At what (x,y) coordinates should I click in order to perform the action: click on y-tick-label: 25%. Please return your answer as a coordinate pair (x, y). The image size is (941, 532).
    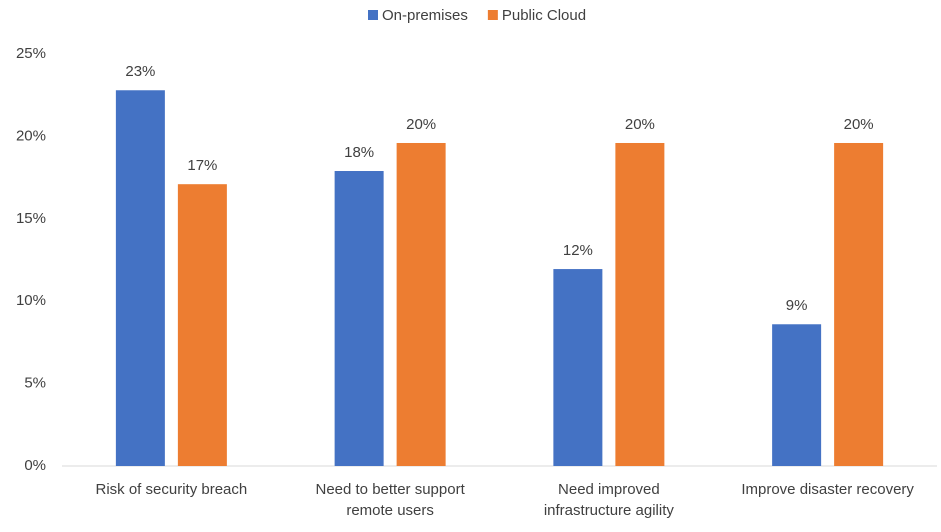
    Looking at the image, I should click on (31, 53).